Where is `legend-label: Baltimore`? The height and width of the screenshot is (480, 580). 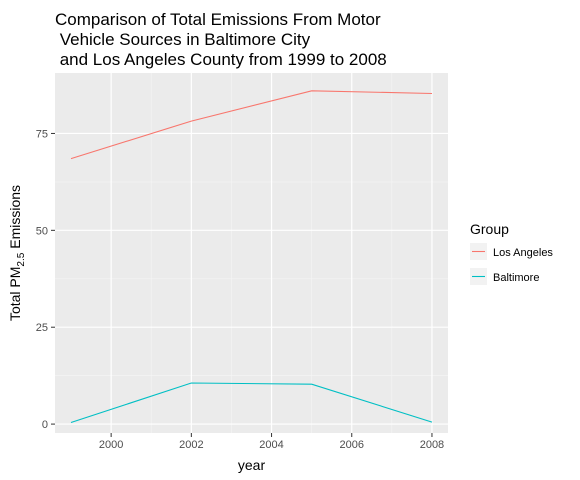 legend-label: Baltimore is located at coordinates (516, 278).